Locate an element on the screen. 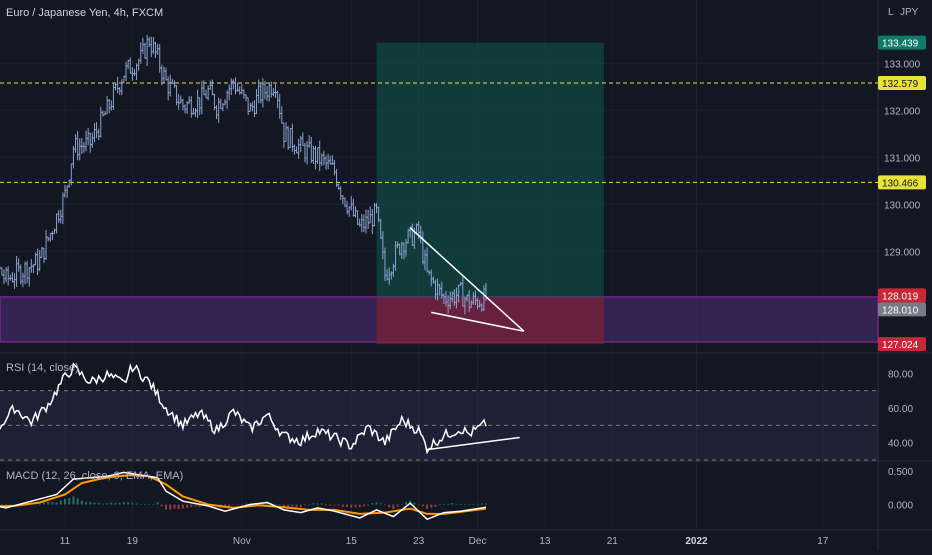 This screenshot has height=555, width=932. price-badge-label: 133.439 is located at coordinates (900, 44).